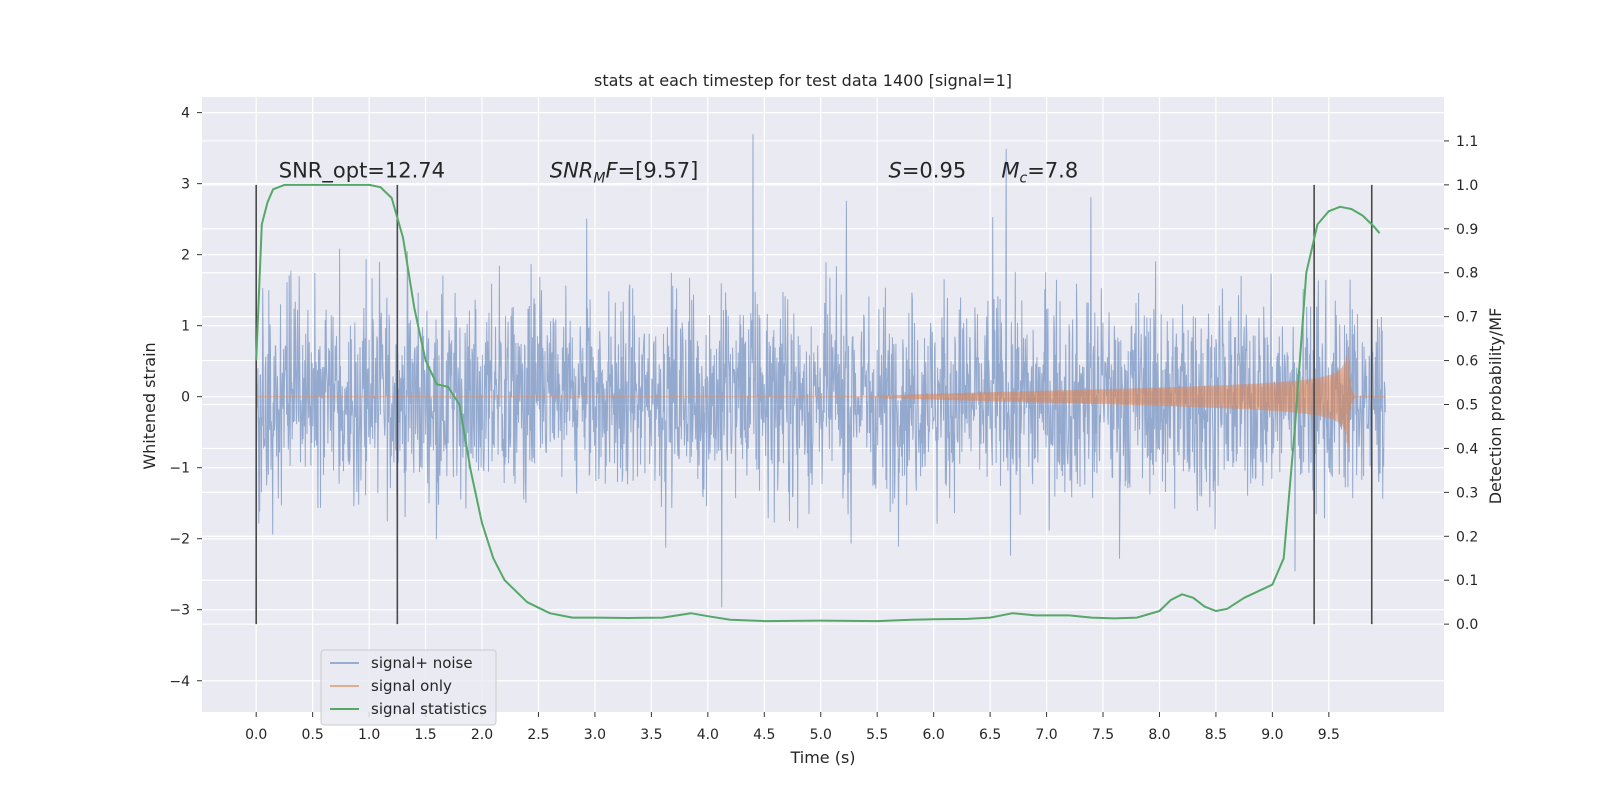 The width and height of the screenshot is (1600, 800). What do you see at coordinates (1467, 362) in the screenshot?
I see `y-tick-label-right: 0.6` at bounding box center [1467, 362].